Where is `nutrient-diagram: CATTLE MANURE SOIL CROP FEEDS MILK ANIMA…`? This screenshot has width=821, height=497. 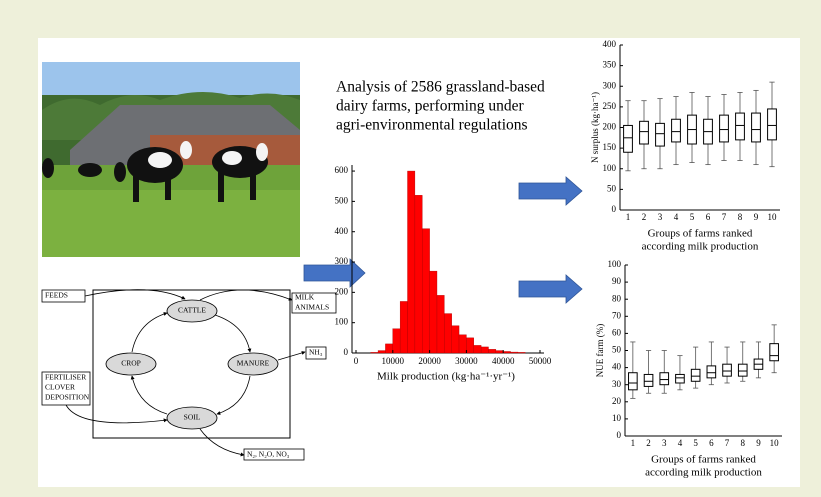
nutrient-diagram: CATTLE MANURE SOIL CROP FEEDS MILK ANIMA… is located at coordinates (189, 375).